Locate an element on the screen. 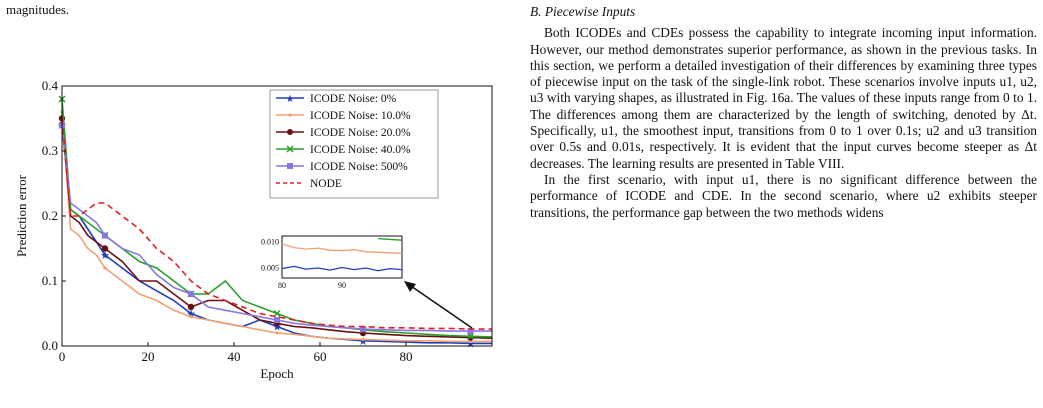 This screenshot has width=1043, height=408. y-tick-label-0: 0.0 is located at coordinates (50, 345).